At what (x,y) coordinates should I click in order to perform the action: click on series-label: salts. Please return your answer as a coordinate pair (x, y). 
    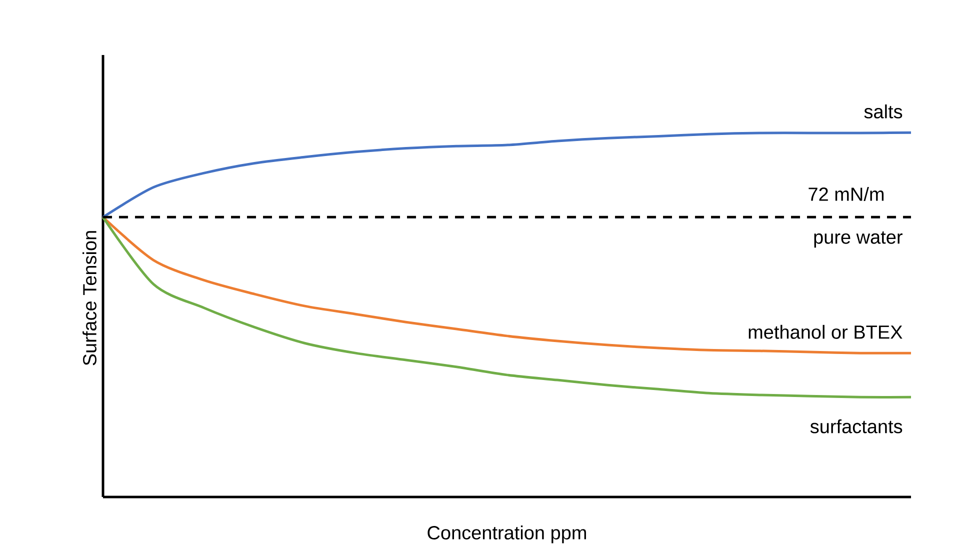
    Looking at the image, I should click on (883, 111).